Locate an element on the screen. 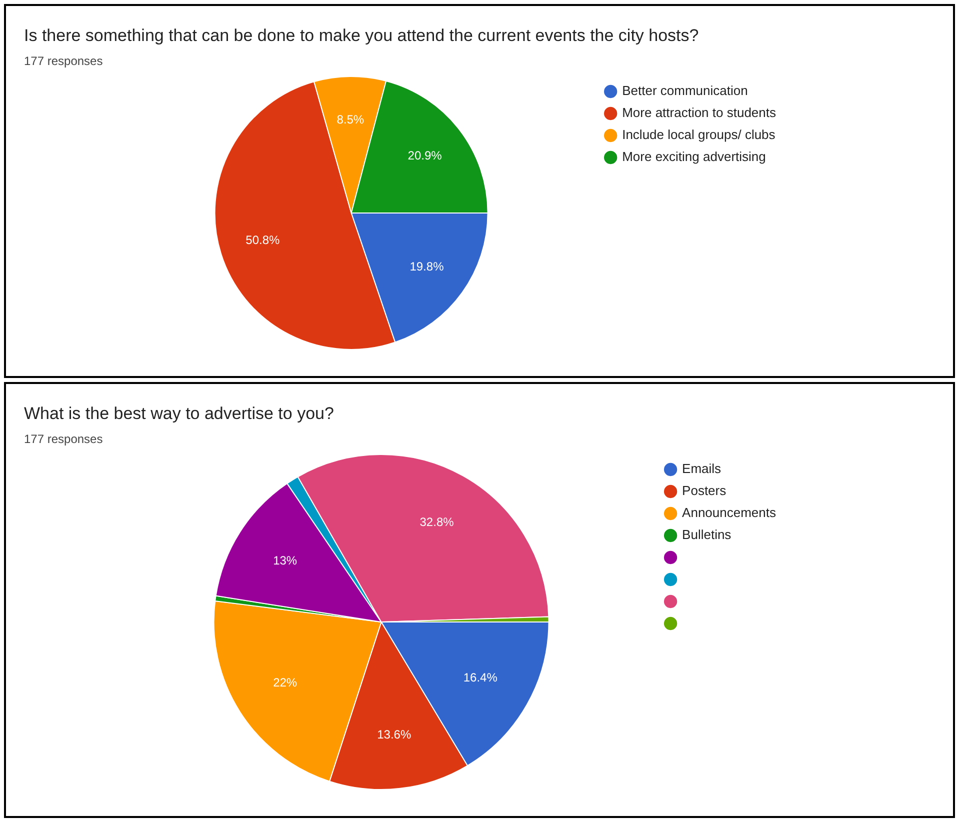 The height and width of the screenshot is (821, 961). data-label: 13% is located at coordinates (285, 560).